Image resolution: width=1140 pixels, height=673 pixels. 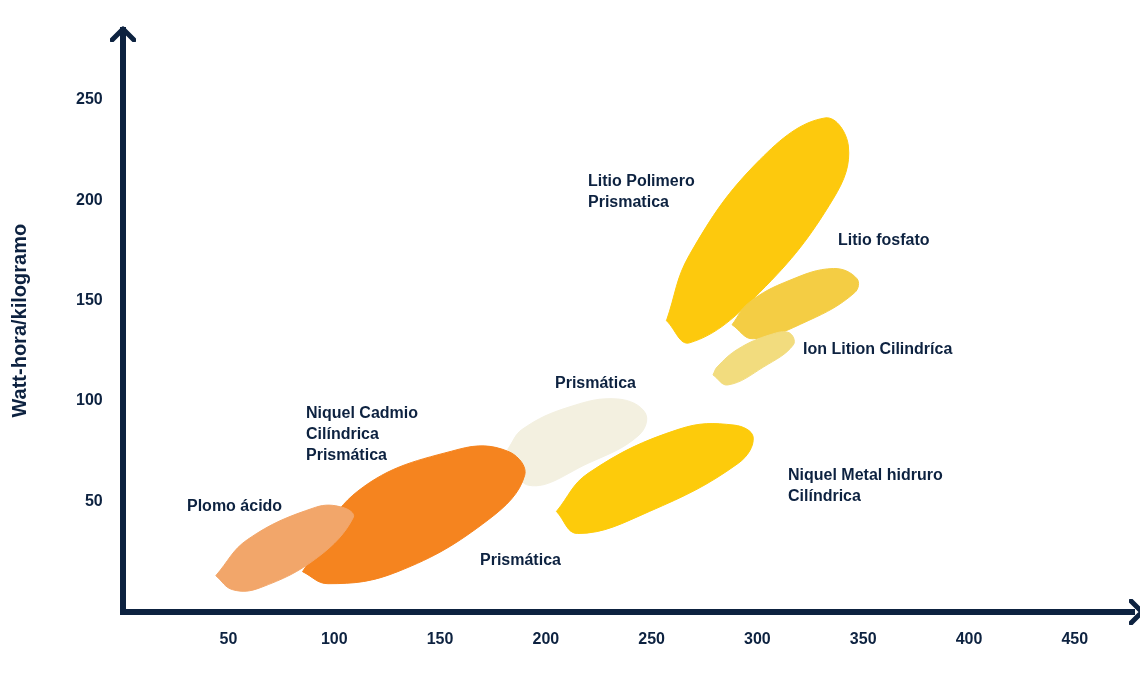 I want to click on y-tick-label: 200, so click(x=89, y=199).